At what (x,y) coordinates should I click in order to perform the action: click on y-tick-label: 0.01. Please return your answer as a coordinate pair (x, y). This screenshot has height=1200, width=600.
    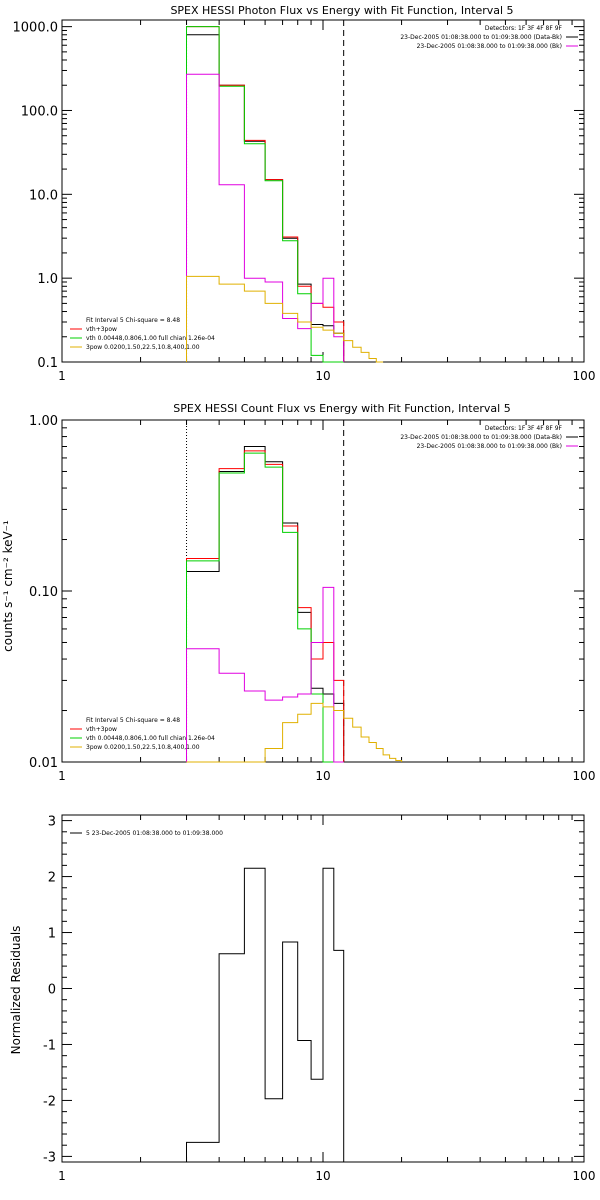
    Looking at the image, I should click on (43, 763).